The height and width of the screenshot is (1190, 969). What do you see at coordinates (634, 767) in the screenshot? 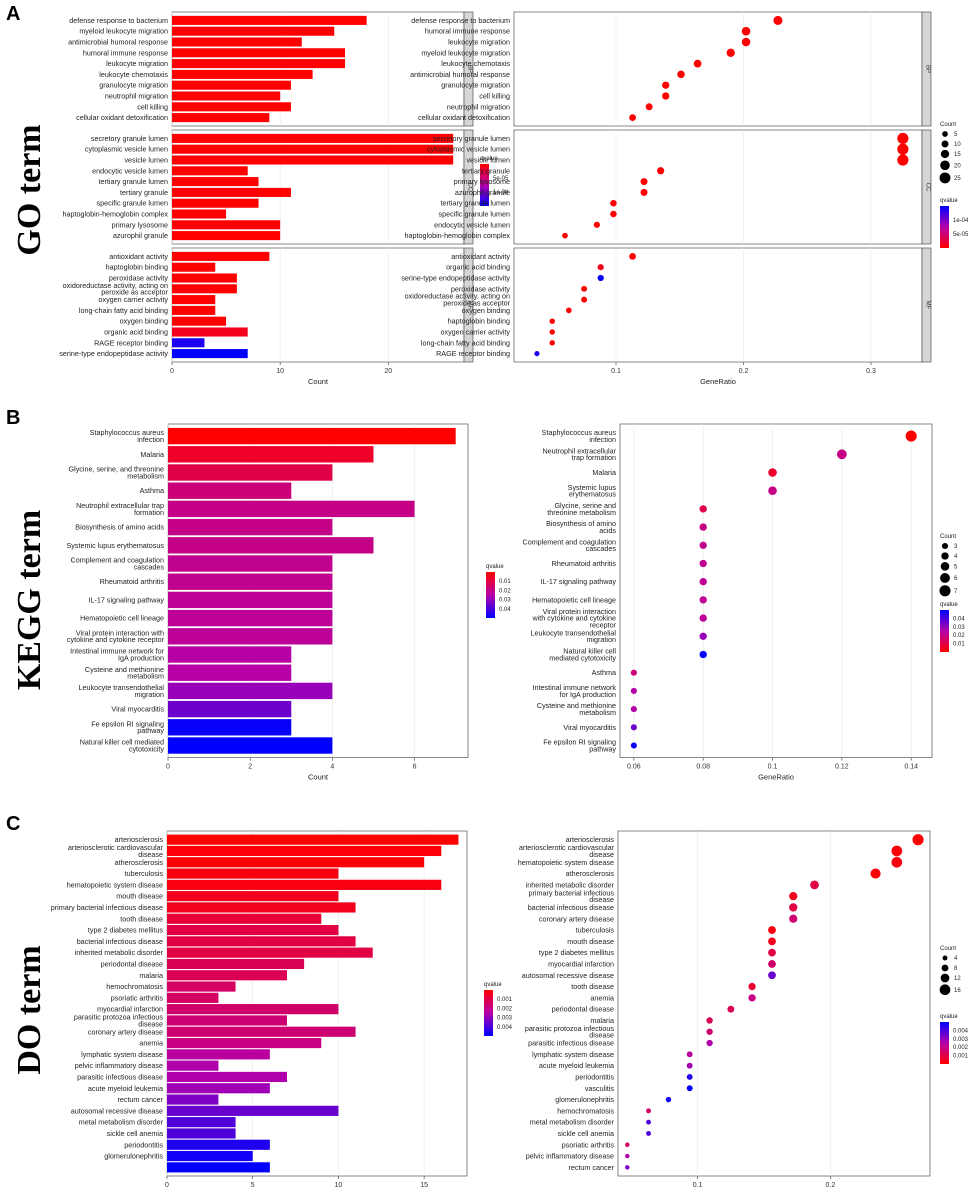
I see `x-tick-label: 0.06` at bounding box center [634, 767].